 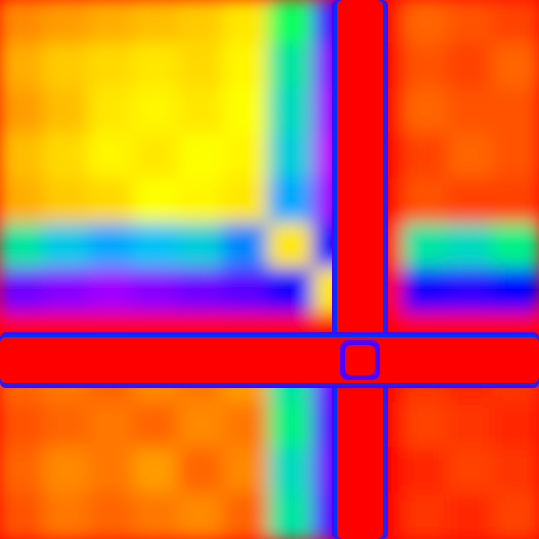 I want to click on horizontal-band, so click(x=269, y=360).